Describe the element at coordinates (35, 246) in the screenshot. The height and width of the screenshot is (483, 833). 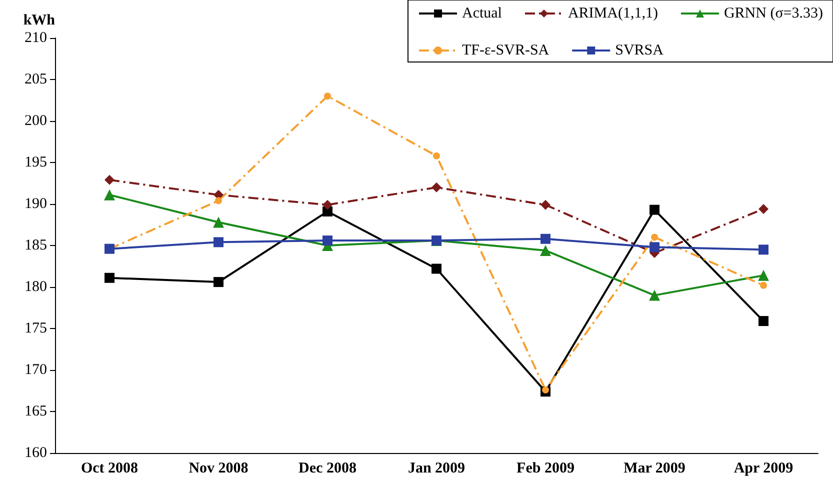
I see `y-tick-label: 185` at that location.